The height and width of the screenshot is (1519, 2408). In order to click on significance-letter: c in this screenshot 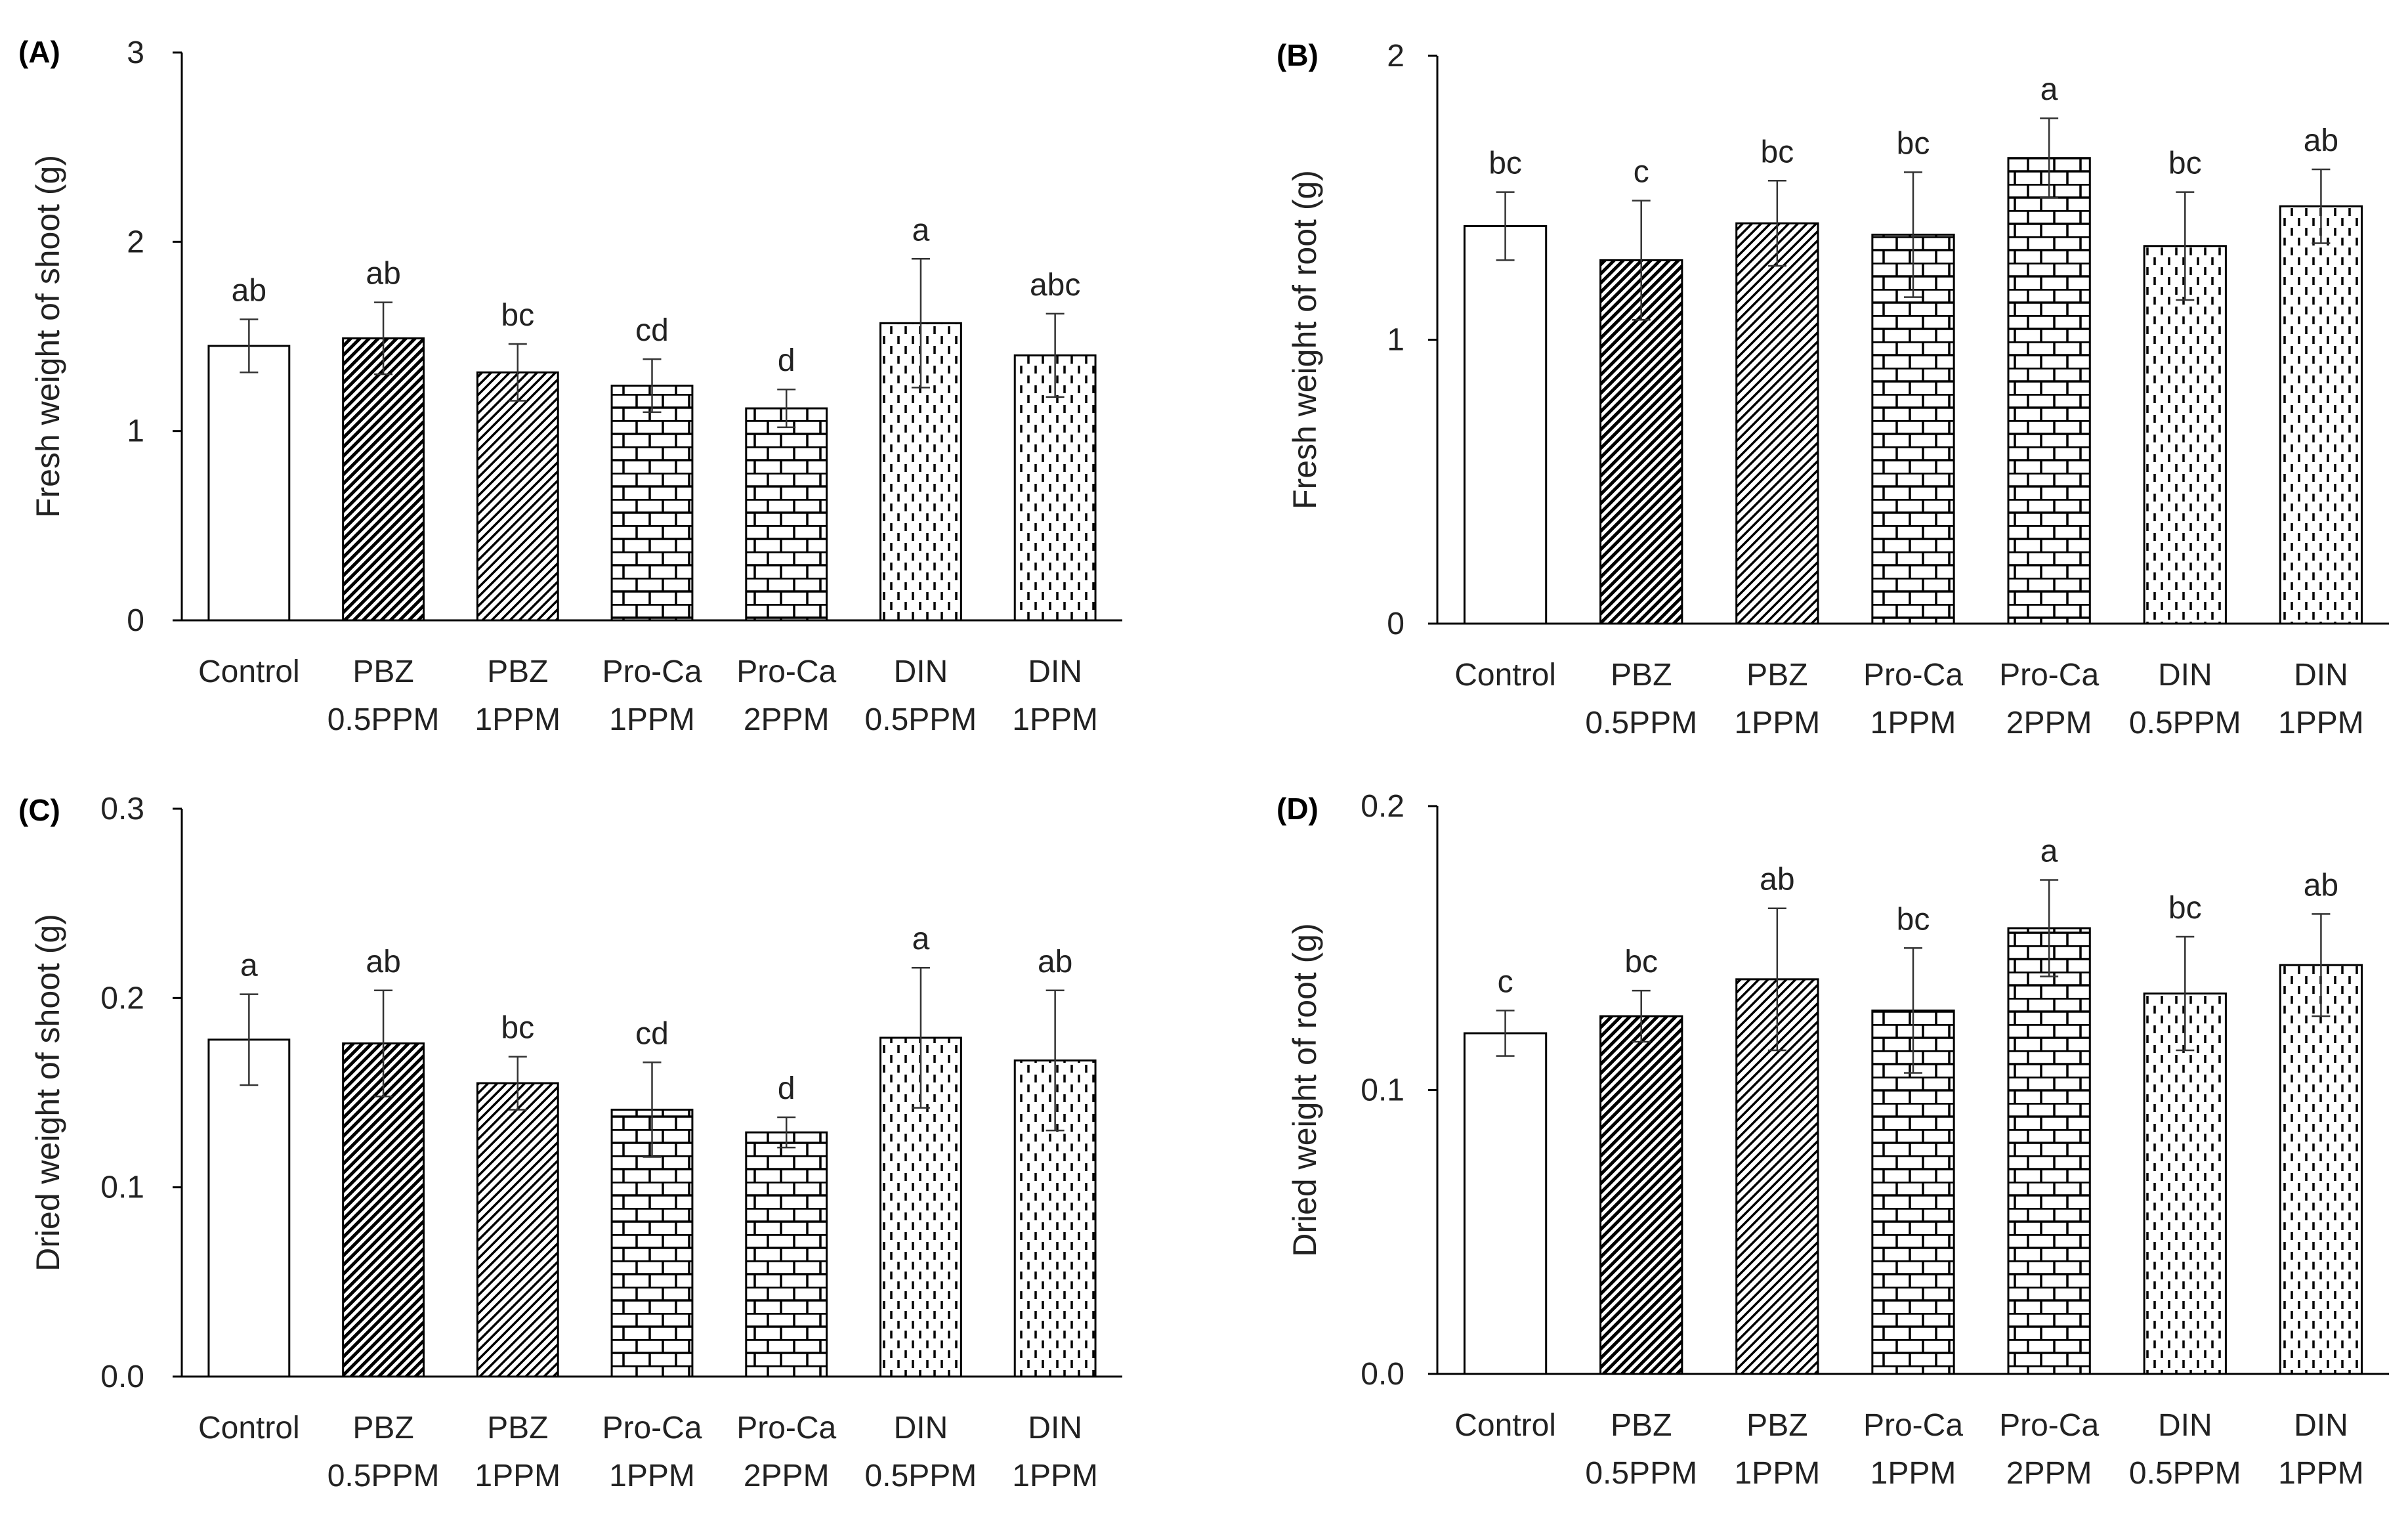, I will do `click(1505, 981)`.